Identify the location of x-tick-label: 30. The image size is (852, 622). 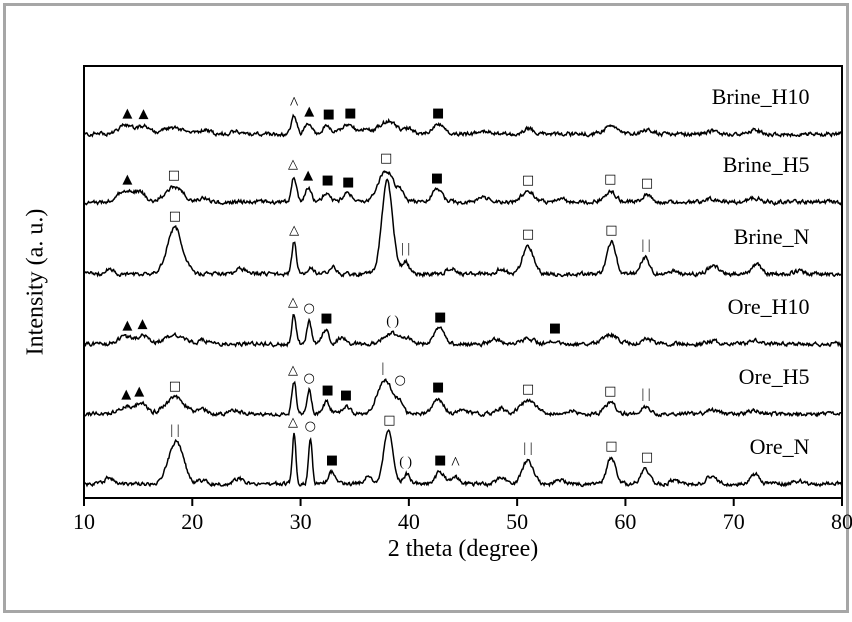
(301, 521).